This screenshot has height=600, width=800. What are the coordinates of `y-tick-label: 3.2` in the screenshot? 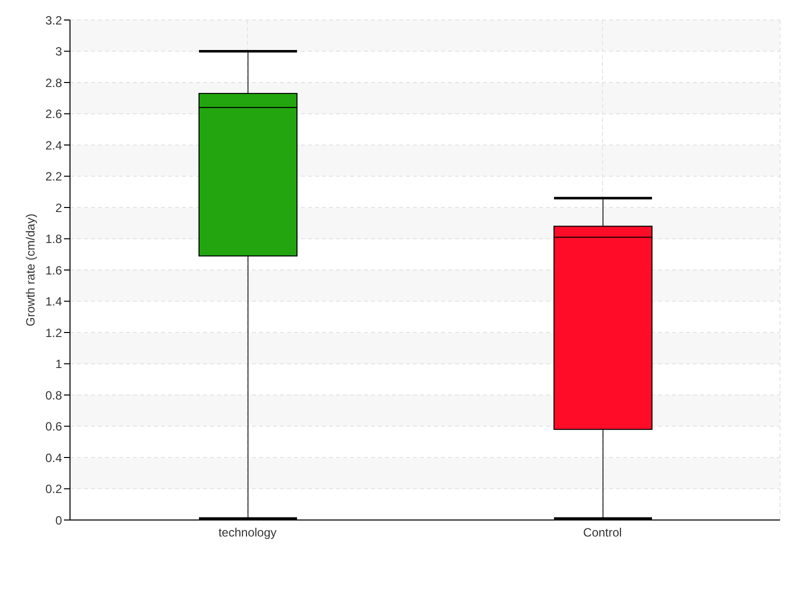 It's located at (53, 20).